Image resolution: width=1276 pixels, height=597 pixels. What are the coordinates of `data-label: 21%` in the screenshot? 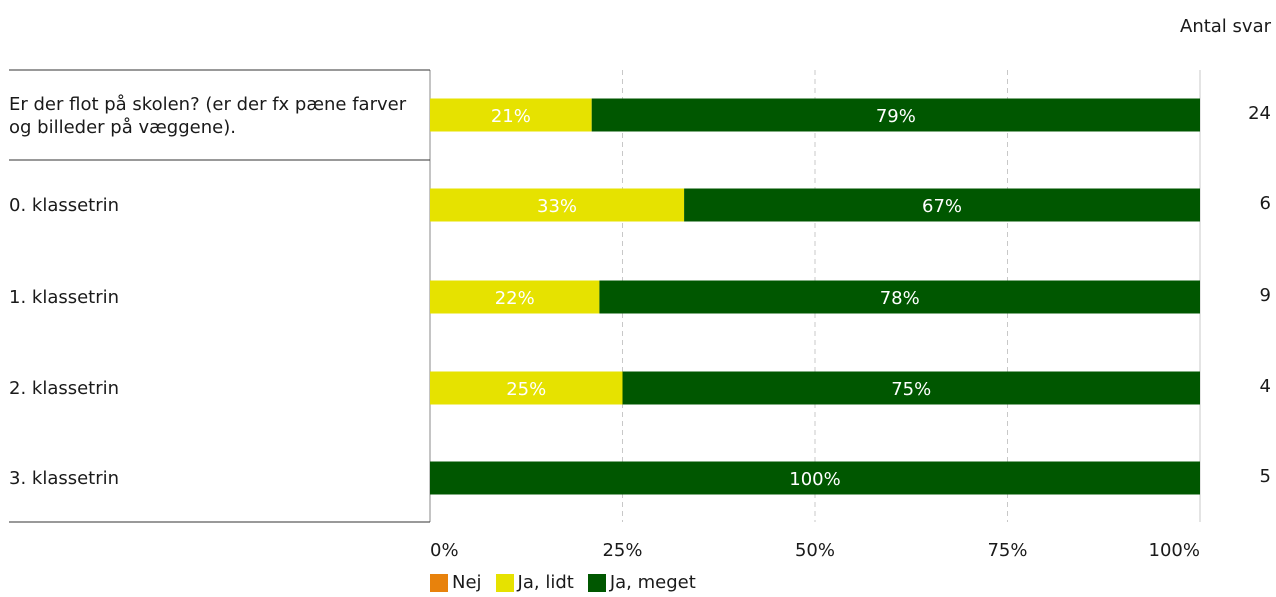 It's located at (511, 116).